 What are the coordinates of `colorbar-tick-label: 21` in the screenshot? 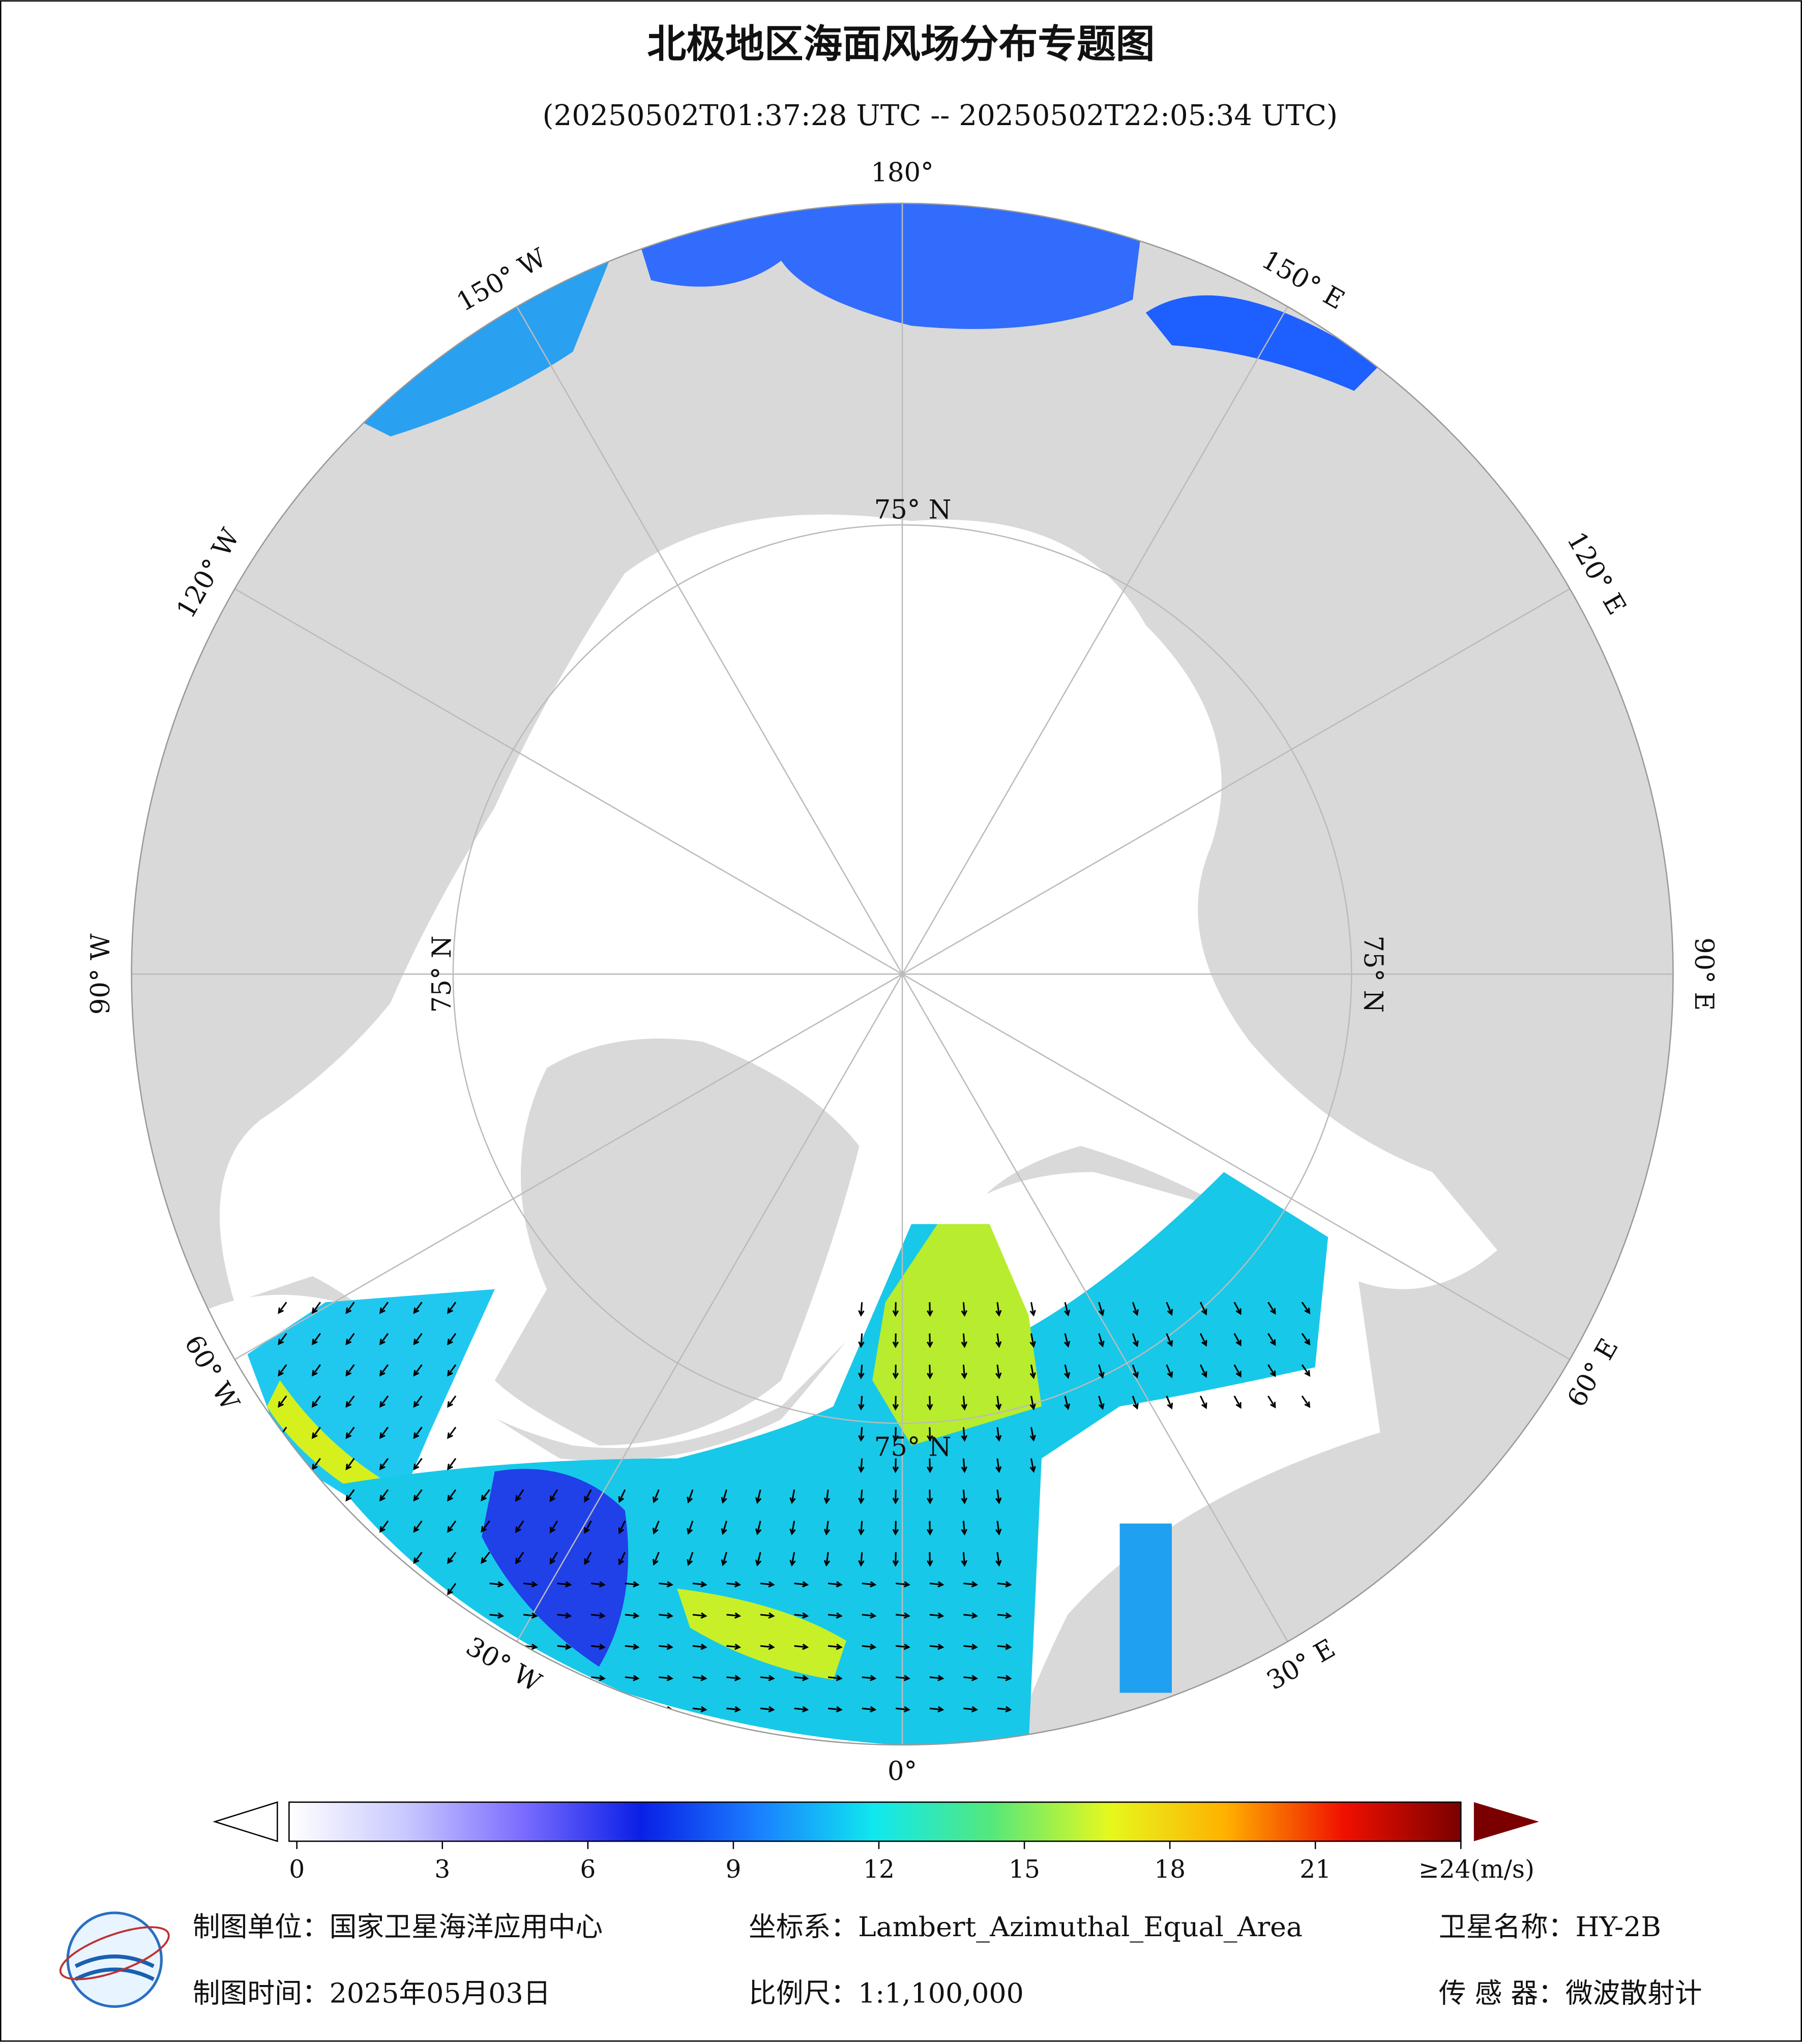 It's located at (1315, 1870).